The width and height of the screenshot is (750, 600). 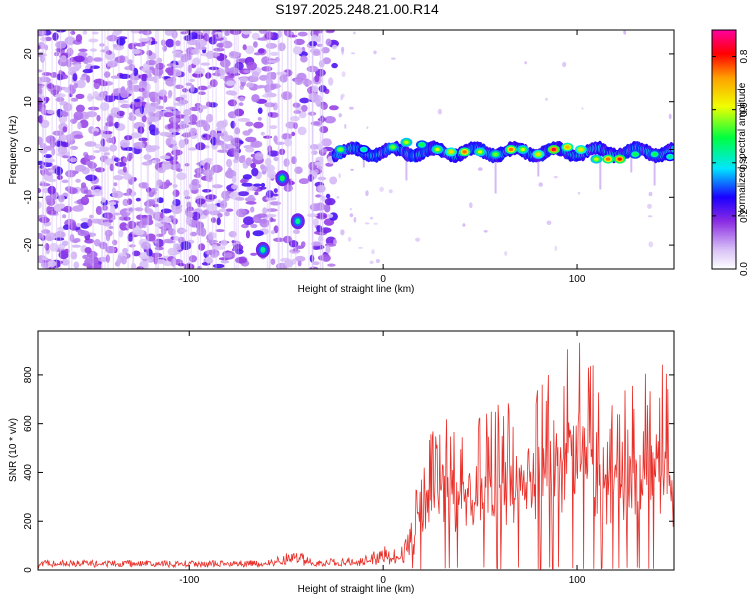 What do you see at coordinates (742, 149) in the screenshot?
I see `colorbar-label: Normalized spectral amplitude` at bounding box center [742, 149].